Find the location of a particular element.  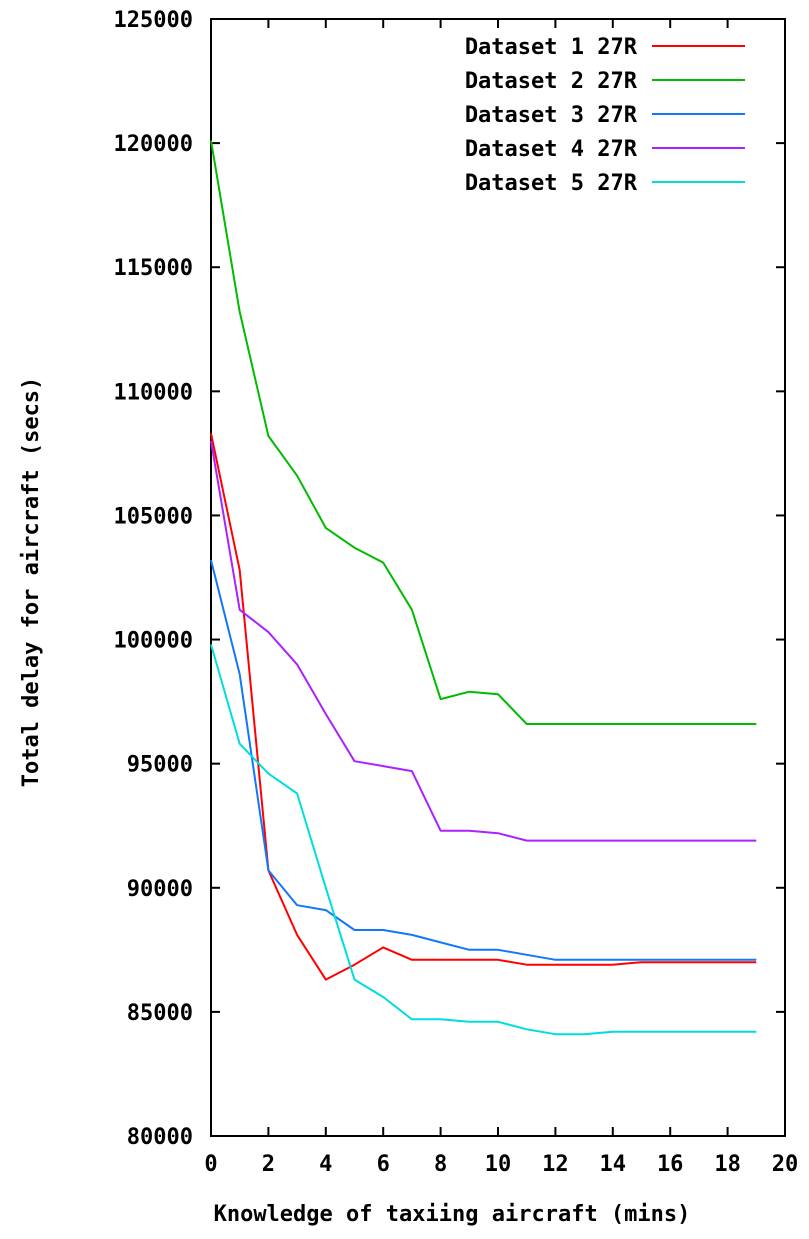

legend-label: Dataset 1 27R is located at coordinates (551, 47).